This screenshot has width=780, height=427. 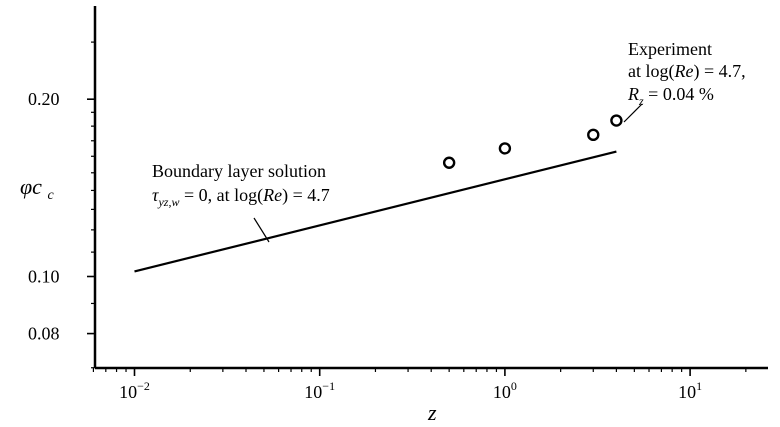 What do you see at coordinates (221, 195) in the screenshot?
I see `boundary-eq: = 0, at log(` at bounding box center [221, 195].